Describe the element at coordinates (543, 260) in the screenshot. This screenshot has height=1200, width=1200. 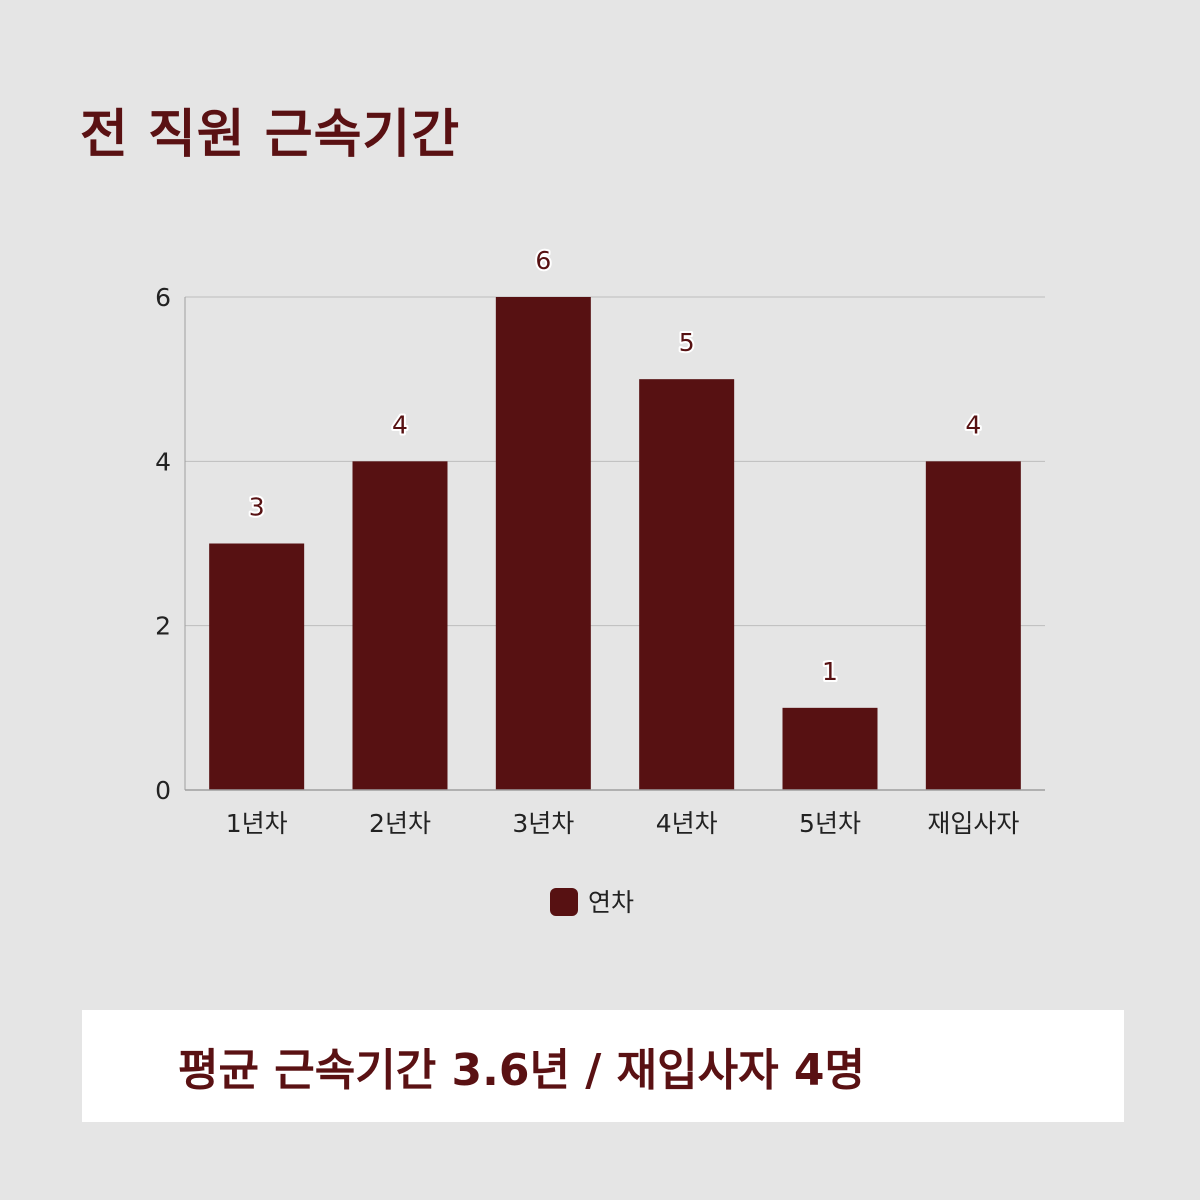
I see `data-label: 6` at that location.